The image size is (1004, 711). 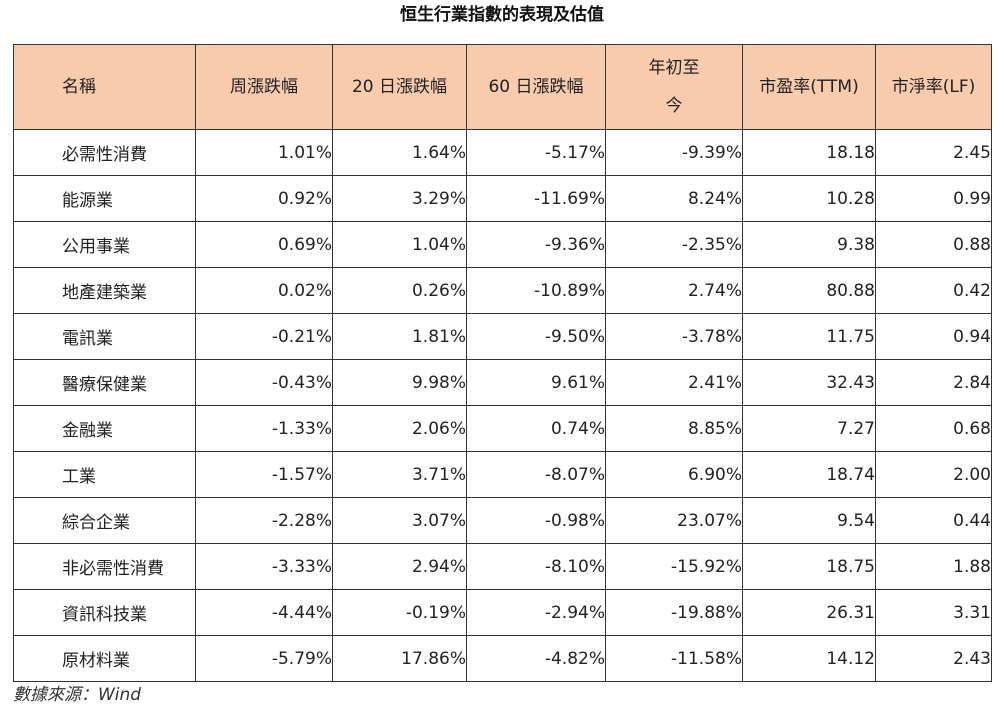 What do you see at coordinates (536, 336) in the screenshot?
I see `value-cell: -9.50%` at bounding box center [536, 336].